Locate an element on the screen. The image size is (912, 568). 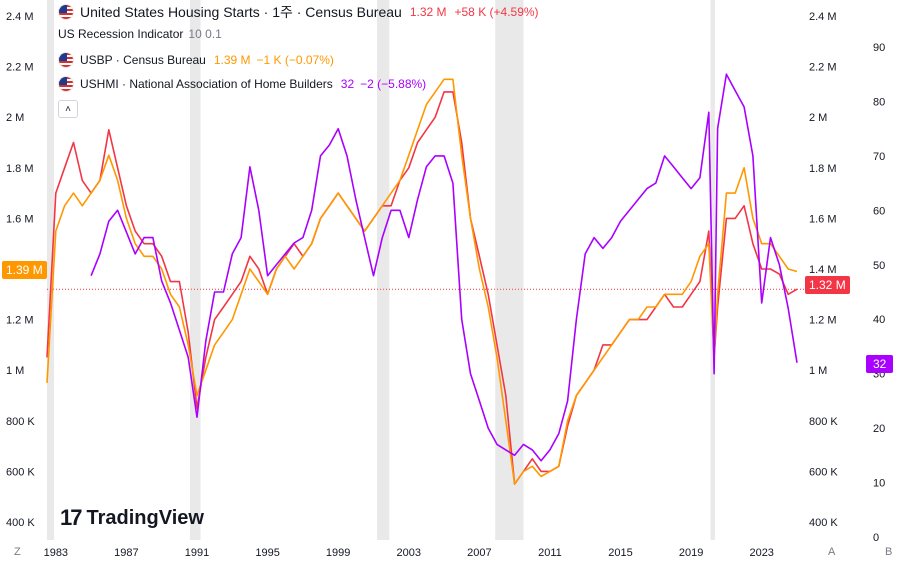
hmi-value: 32 is located at coordinates (347, 84).